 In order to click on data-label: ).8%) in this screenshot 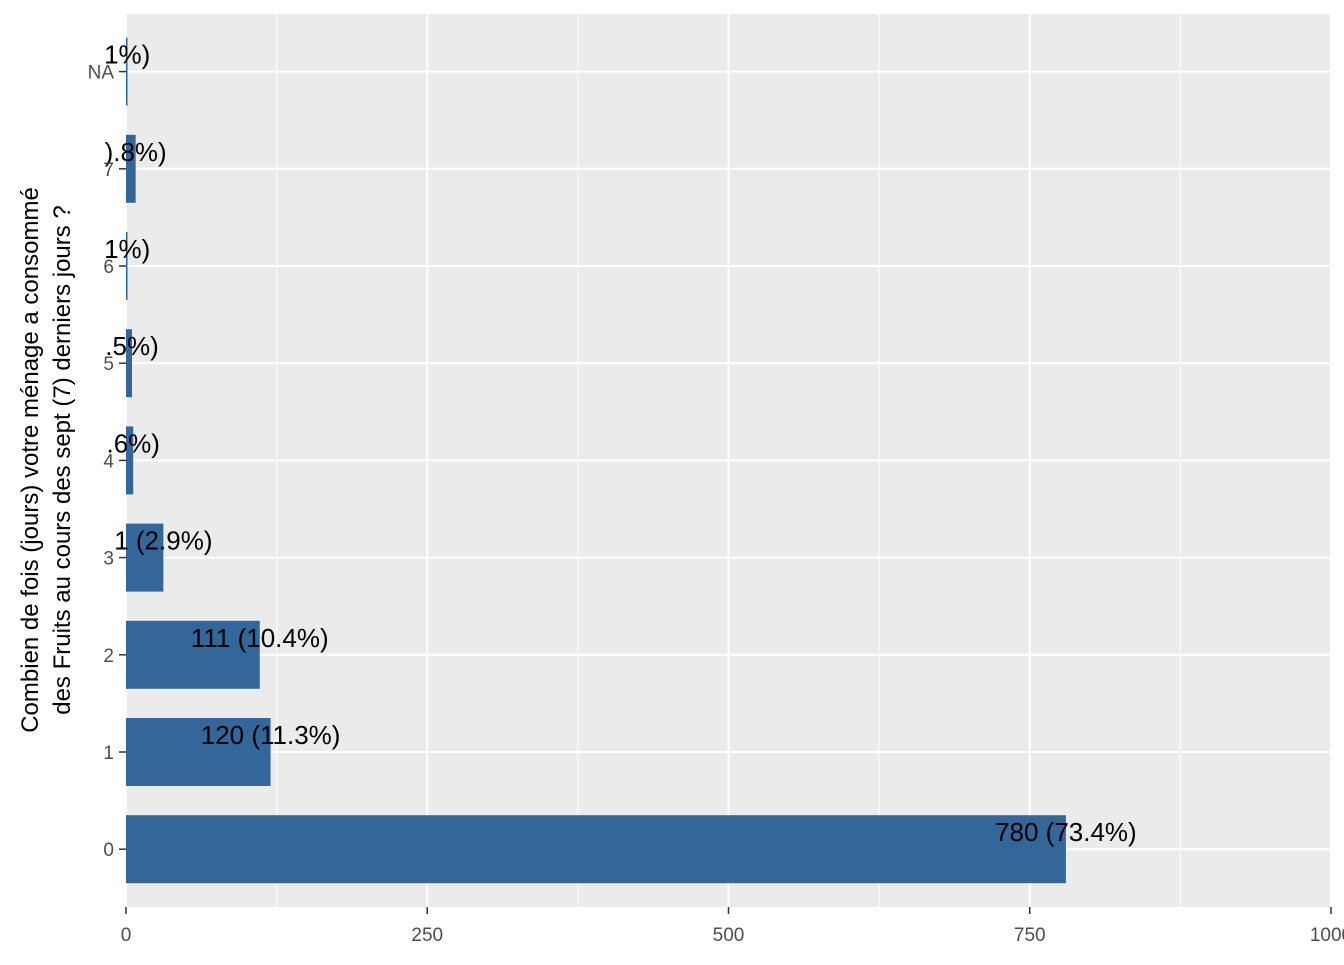, I will do `click(136, 152)`.